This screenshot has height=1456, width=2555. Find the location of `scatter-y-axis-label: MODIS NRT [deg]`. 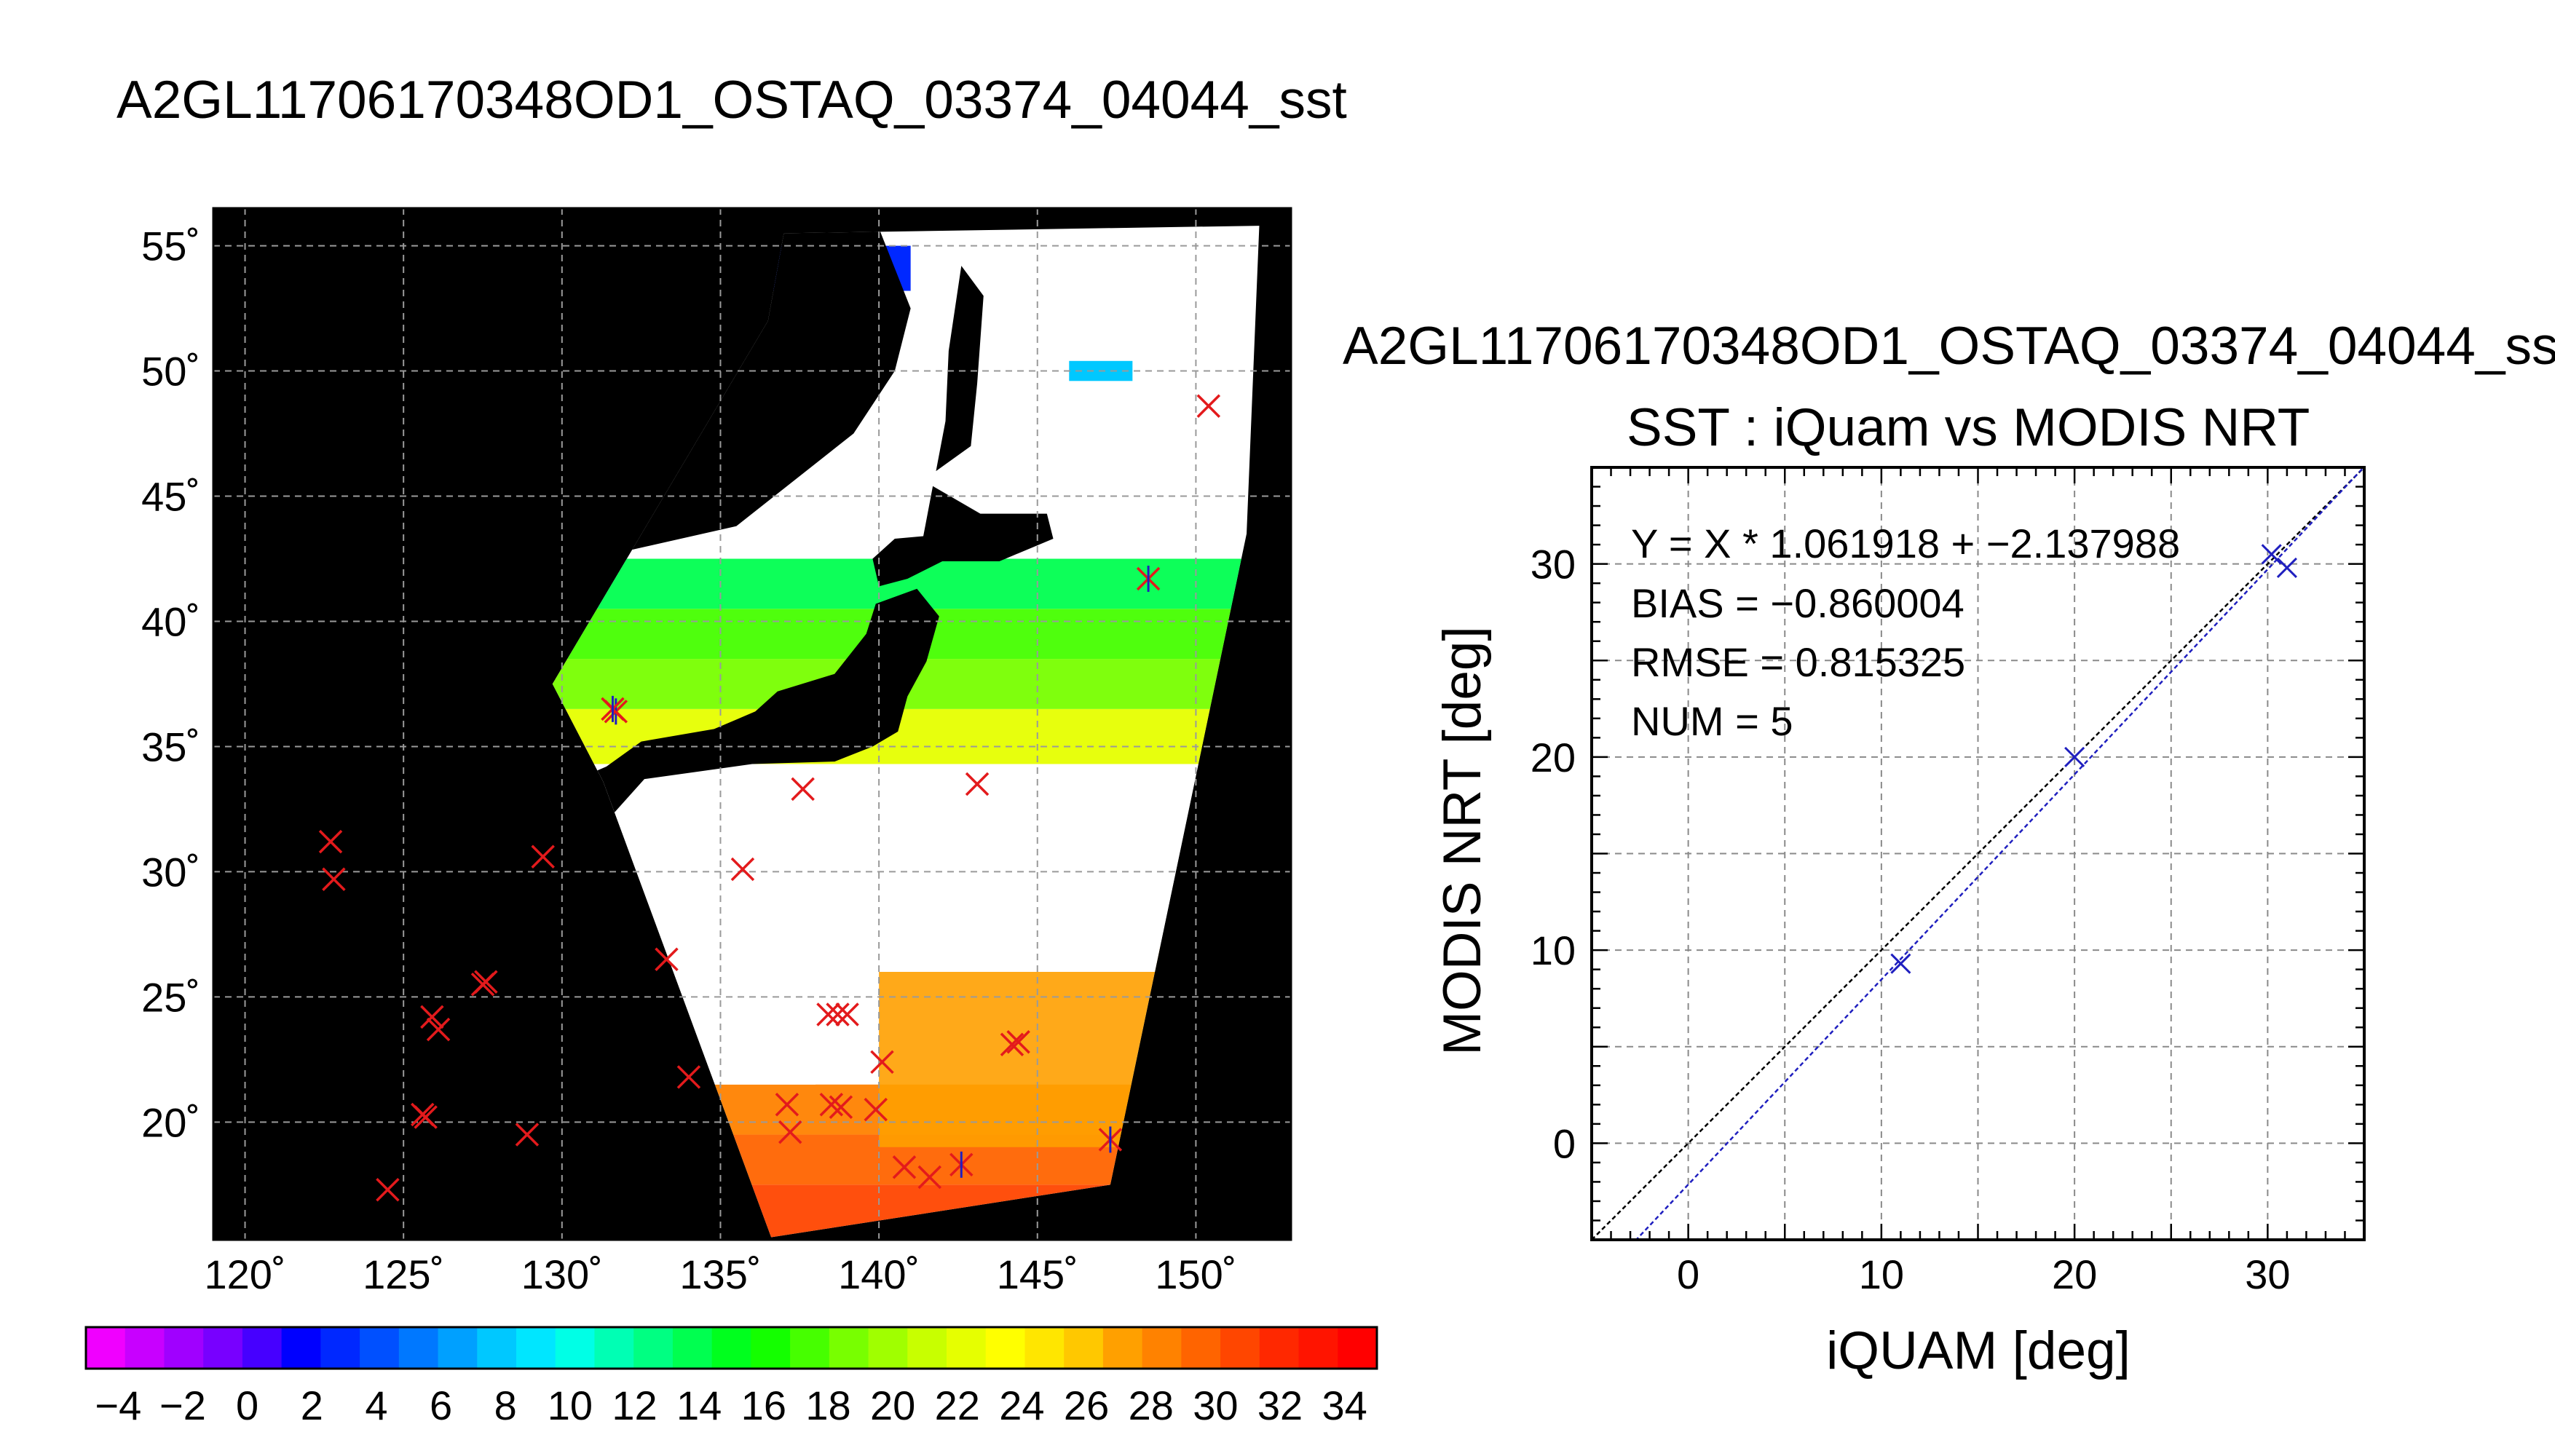

scatter-y-axis-label: MODIS NRT [deg] is located at coordinates (1462, 841).